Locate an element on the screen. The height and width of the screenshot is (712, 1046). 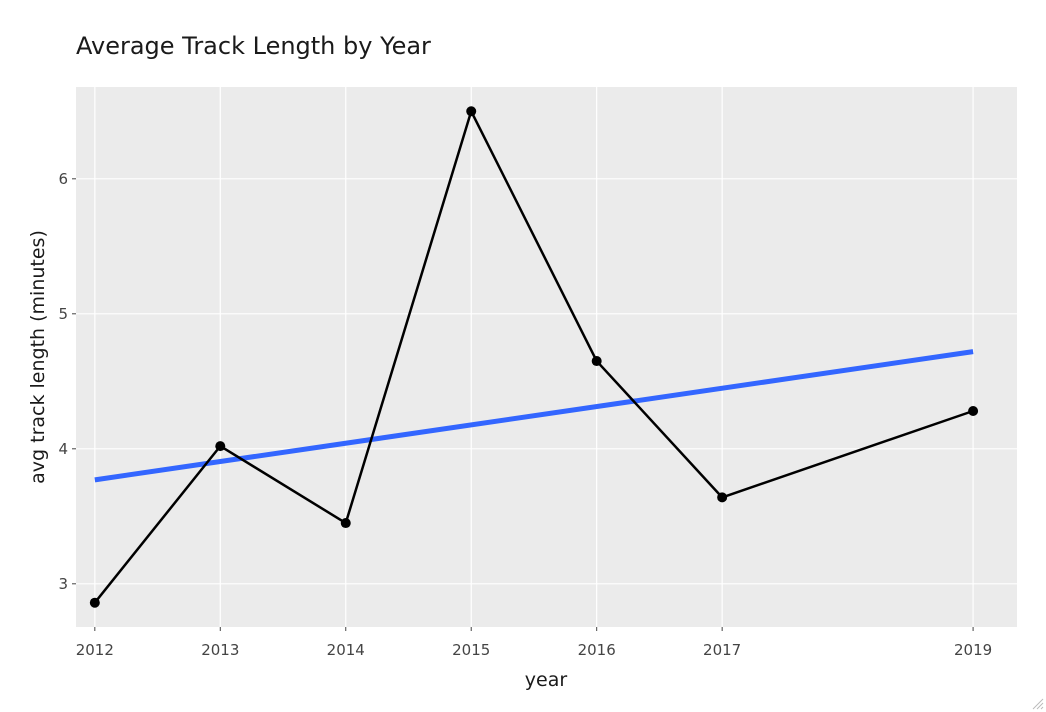
x-tick-label: 2013 is located at coordinates (220, 650).